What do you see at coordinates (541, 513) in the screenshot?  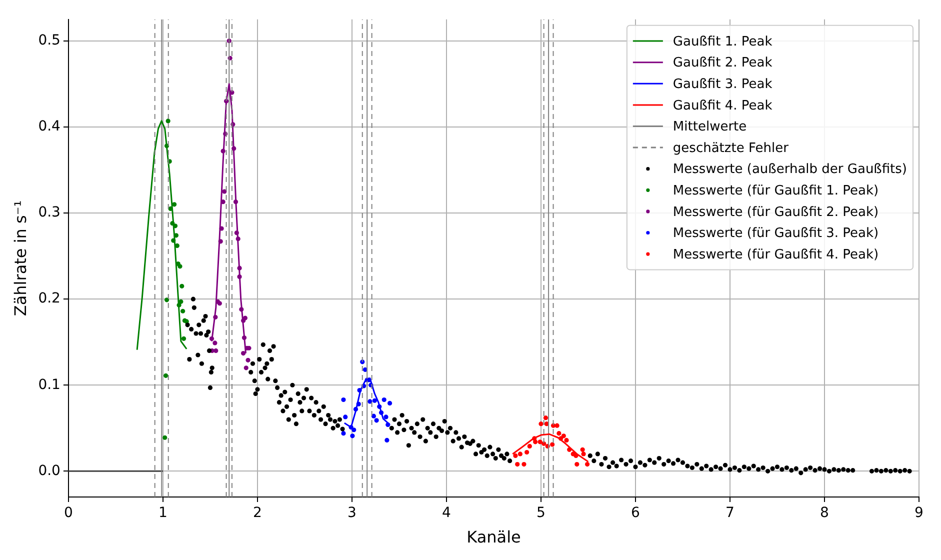 I see `x-tick-label: 5` at bounding box center [541, 513].